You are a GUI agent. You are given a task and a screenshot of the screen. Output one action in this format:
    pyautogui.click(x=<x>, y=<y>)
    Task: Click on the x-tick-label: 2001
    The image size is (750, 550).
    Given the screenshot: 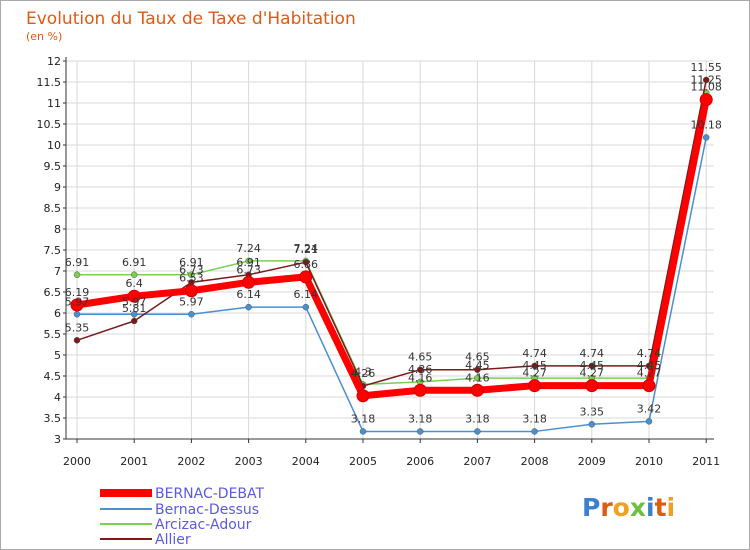 What is the action you would take?
    pyautogui.click(x=134, y=461)
    